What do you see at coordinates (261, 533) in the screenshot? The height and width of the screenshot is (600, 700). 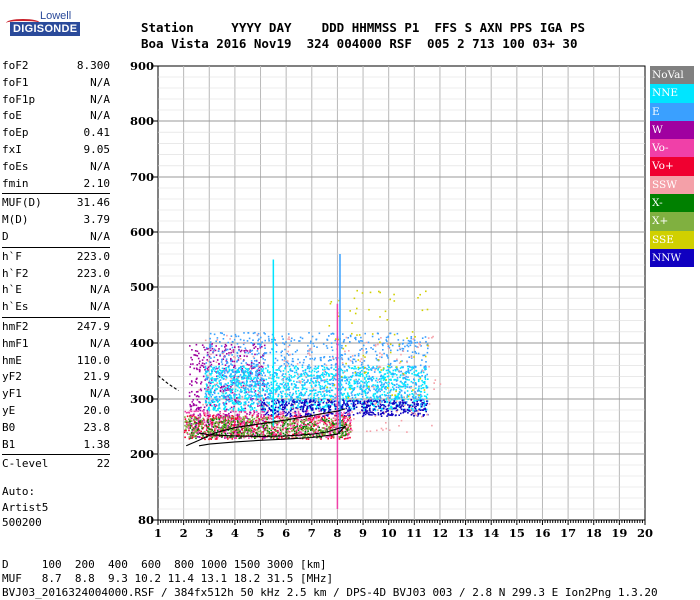 I see `x-tick-label: 5` at bounding box center [261, 533].